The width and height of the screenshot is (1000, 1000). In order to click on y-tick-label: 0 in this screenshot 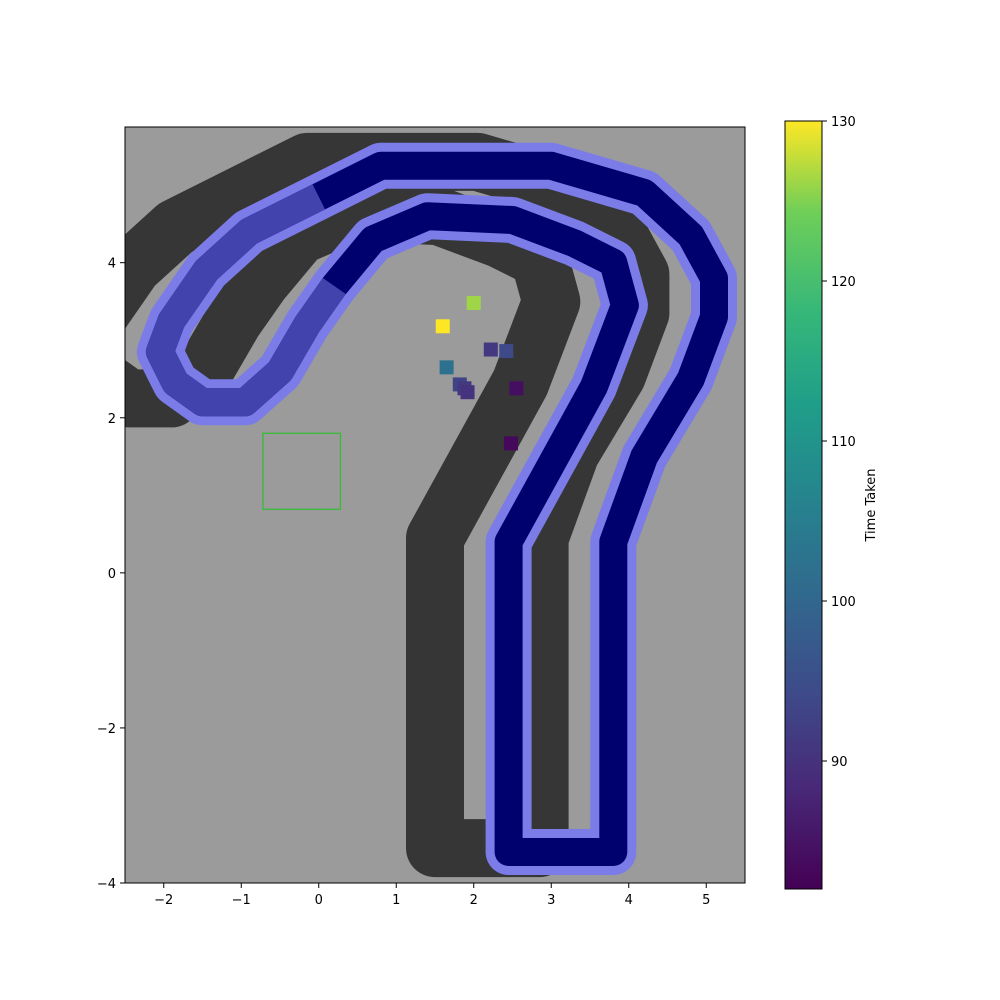, I will do `click(112, 574)`.